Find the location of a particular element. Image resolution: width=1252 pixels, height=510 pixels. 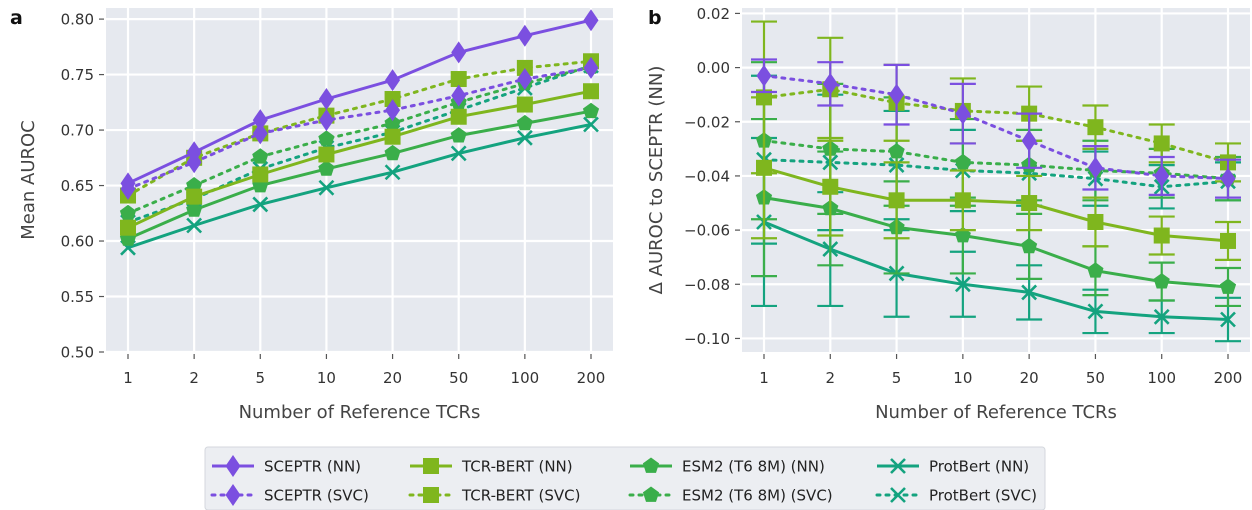

legend-entry: SCEPTR (NN) is located at coordinates (286, 466).